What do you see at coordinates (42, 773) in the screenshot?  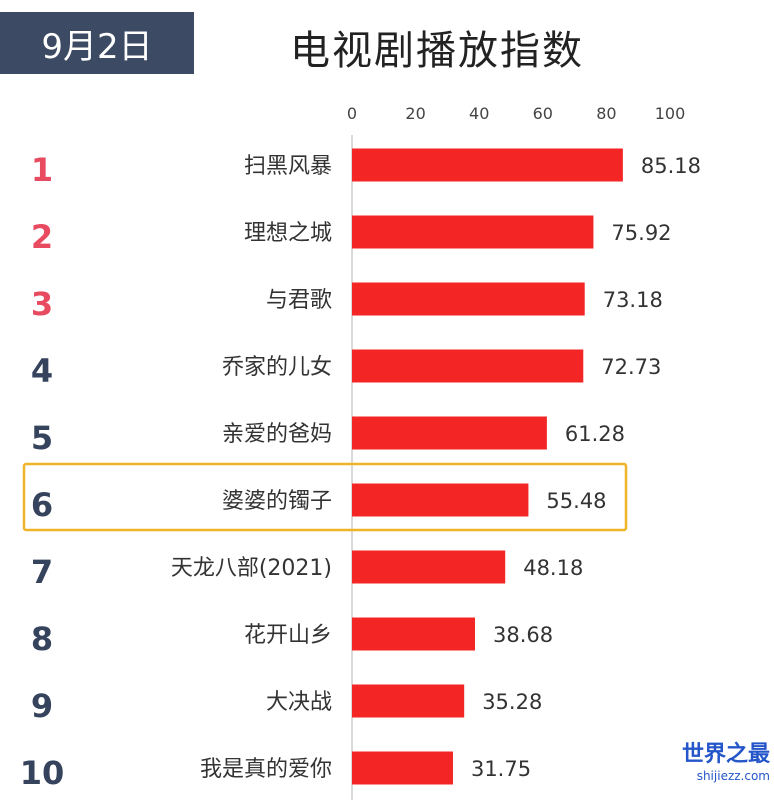 I see `rank-number: 10` at bounding box center [42, 773].